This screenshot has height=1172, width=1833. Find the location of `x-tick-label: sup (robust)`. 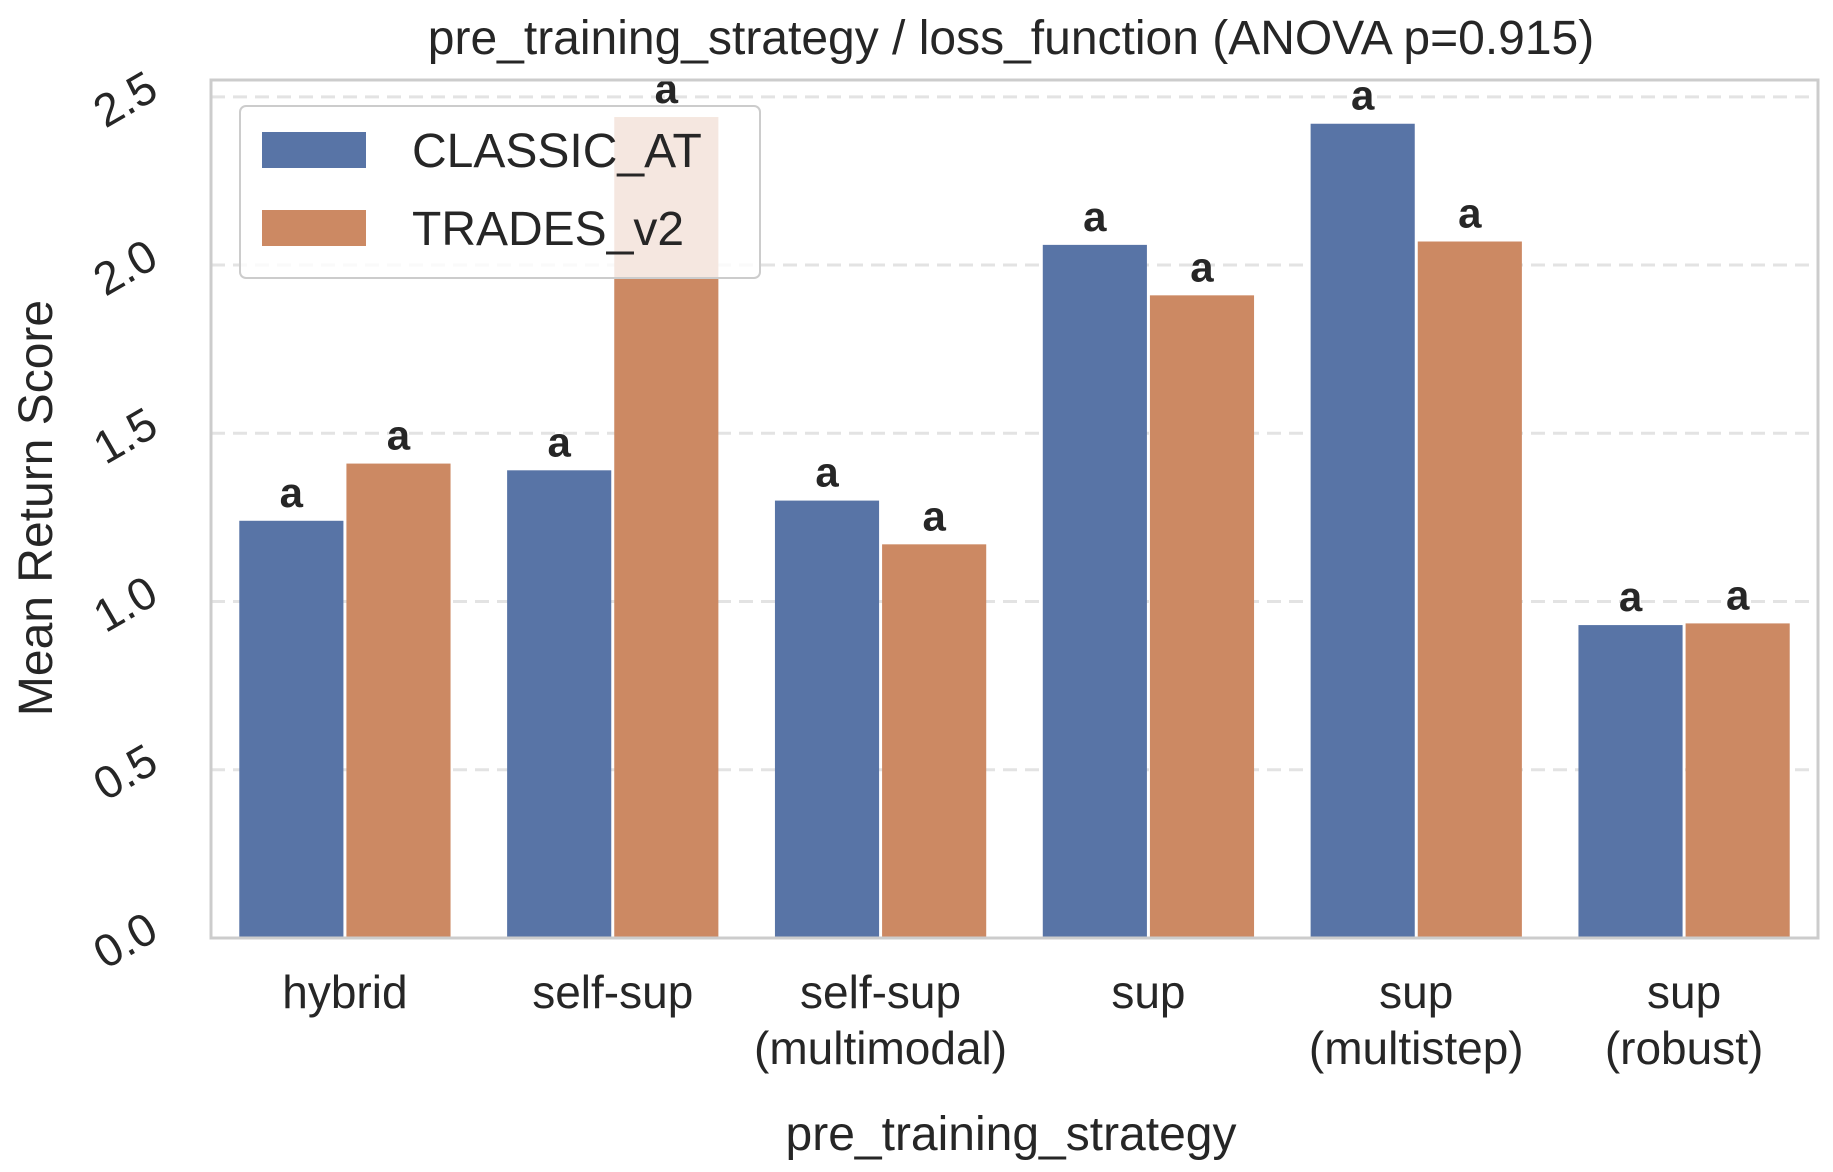

x-tick-label: sup (robust) is located at coordinates (1684, 1020).